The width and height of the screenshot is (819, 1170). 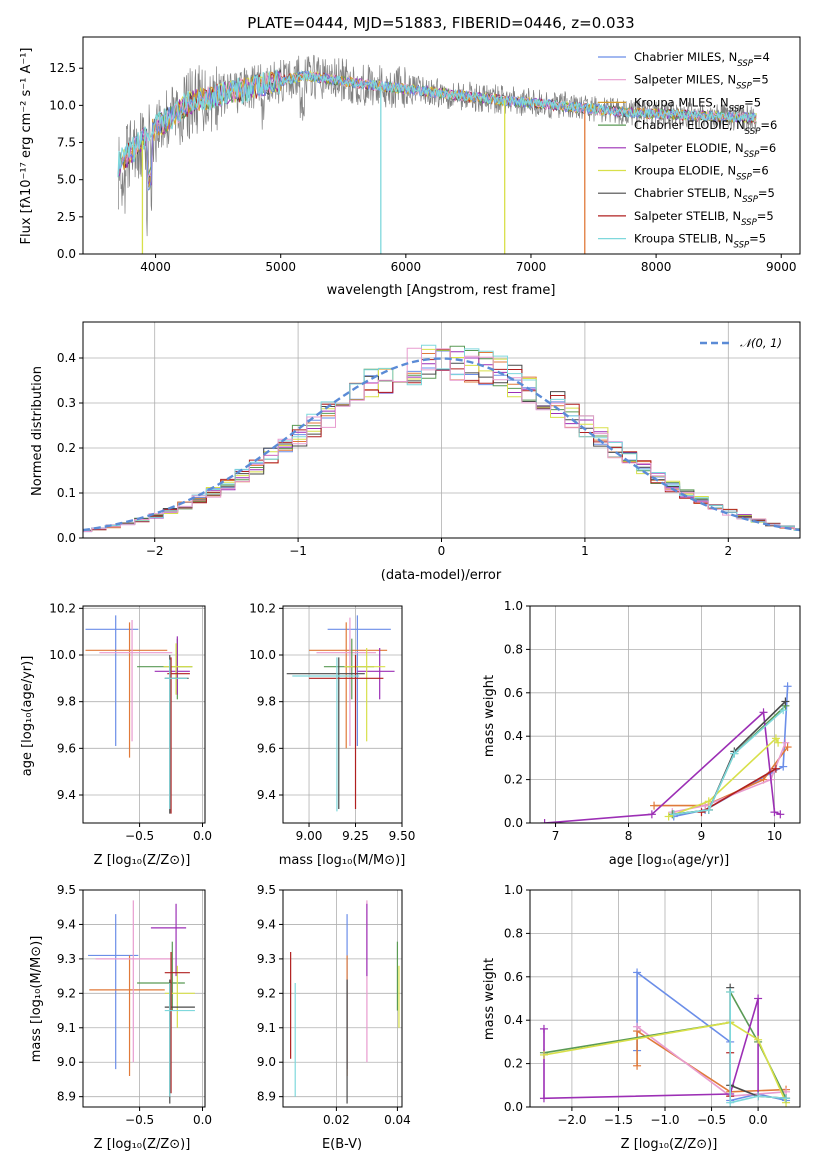 I want to click on x-tick-label: 9.50, so click(x=402, y=836).